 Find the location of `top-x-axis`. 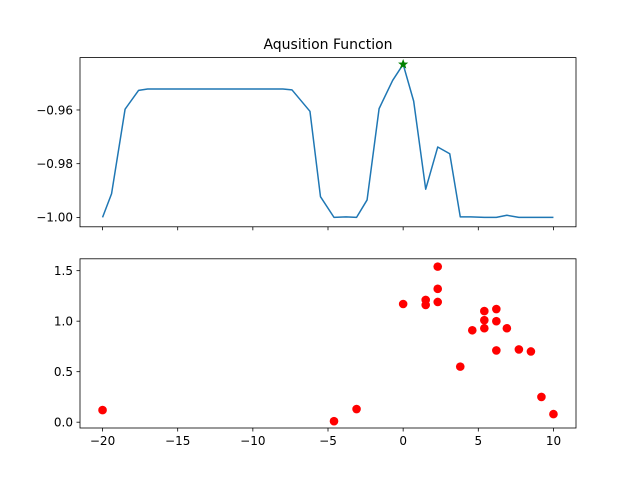

top-x-axis is located at coordinates (328, 228).